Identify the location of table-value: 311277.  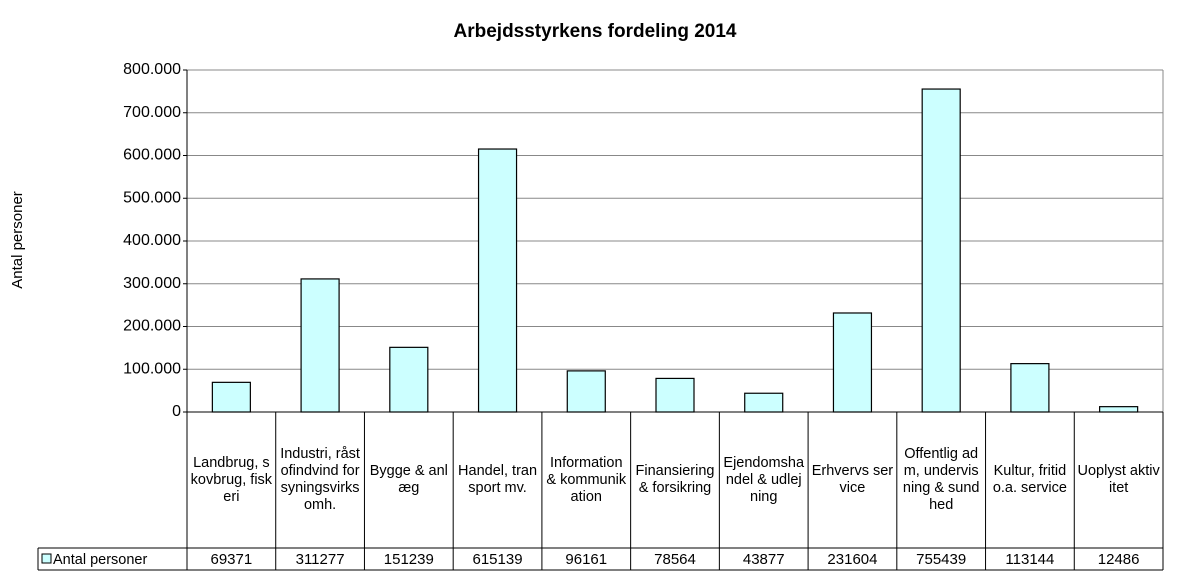
(320, 559).